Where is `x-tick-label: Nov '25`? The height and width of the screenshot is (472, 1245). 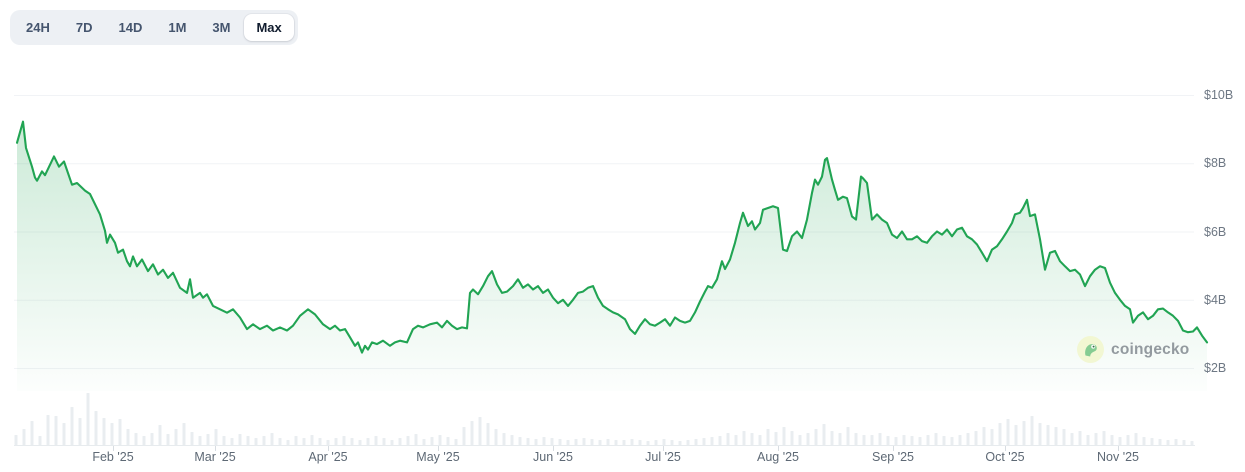
x-tick-label: Nov '25 is located at coordinates (1118, 457).